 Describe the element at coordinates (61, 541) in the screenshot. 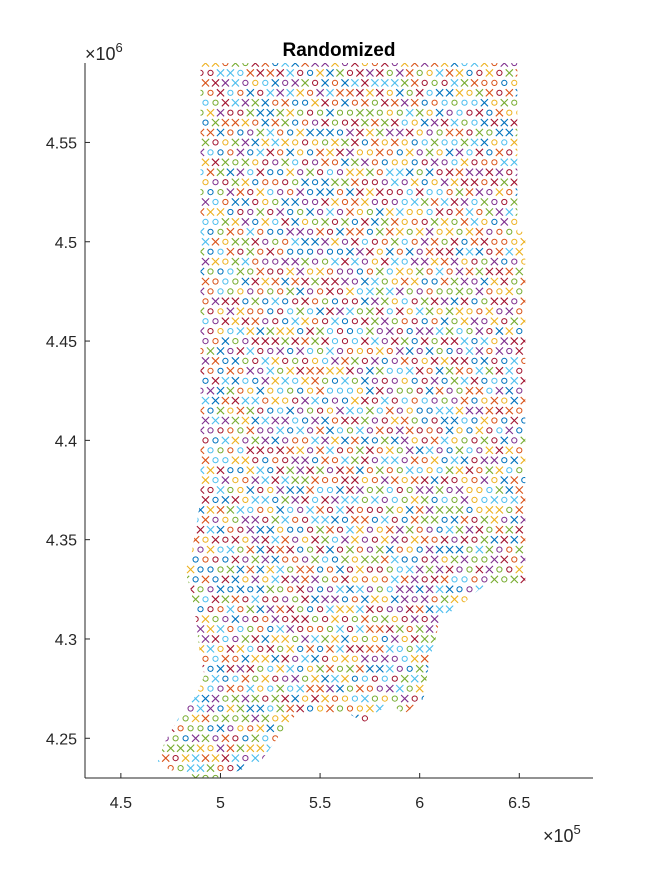

I see `y-tick-label: 4.35` at that location.